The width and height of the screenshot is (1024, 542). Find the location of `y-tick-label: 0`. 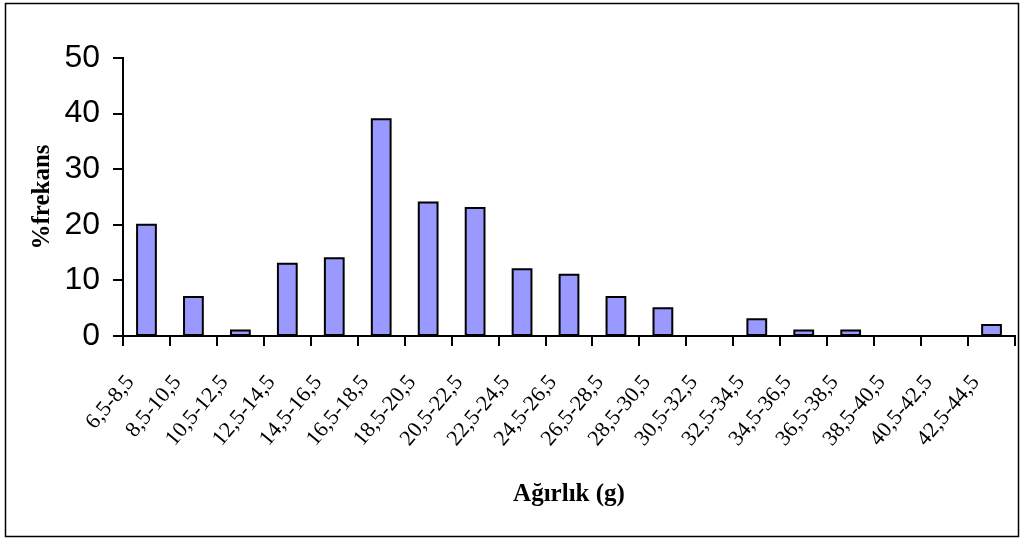

y-tick-label: 0 is located at coordinates (91, 333).